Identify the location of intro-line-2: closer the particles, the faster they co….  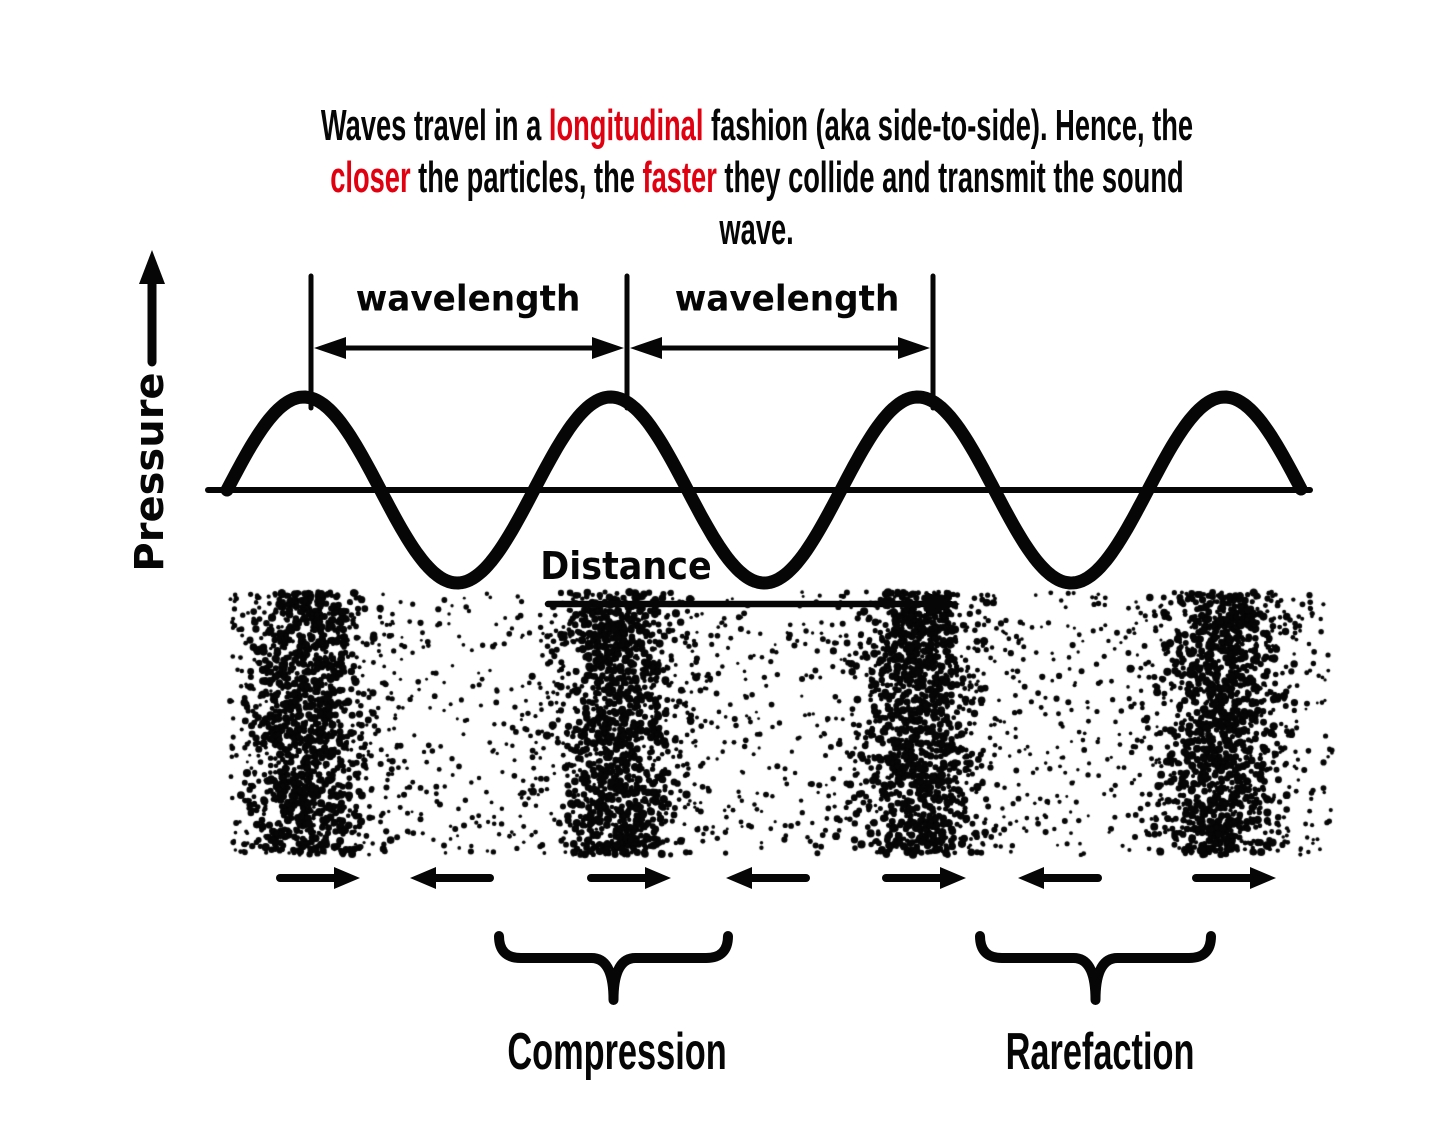
(745, 178).